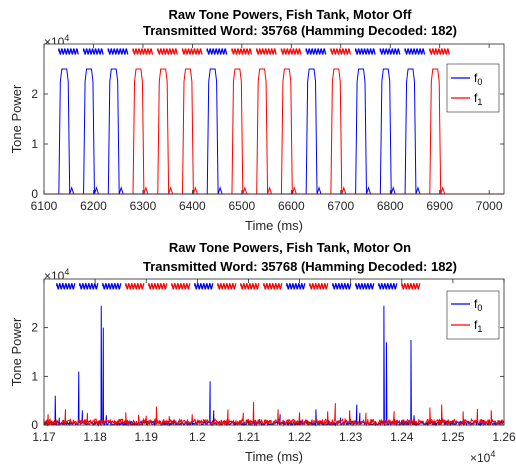 This screenshot has height=466, width=516. What do you see at coordinates (95, 437) in the screenshot?
I see `x-tick-label: 1.18` at bounding box center [95, 437].